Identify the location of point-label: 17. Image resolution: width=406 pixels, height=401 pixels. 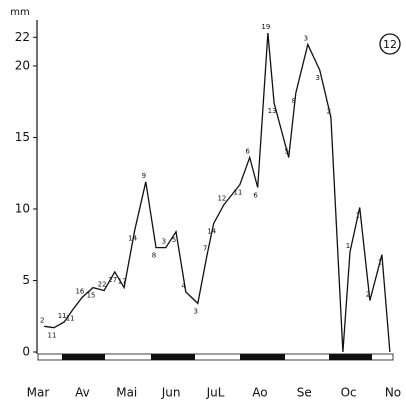
(122, 282).